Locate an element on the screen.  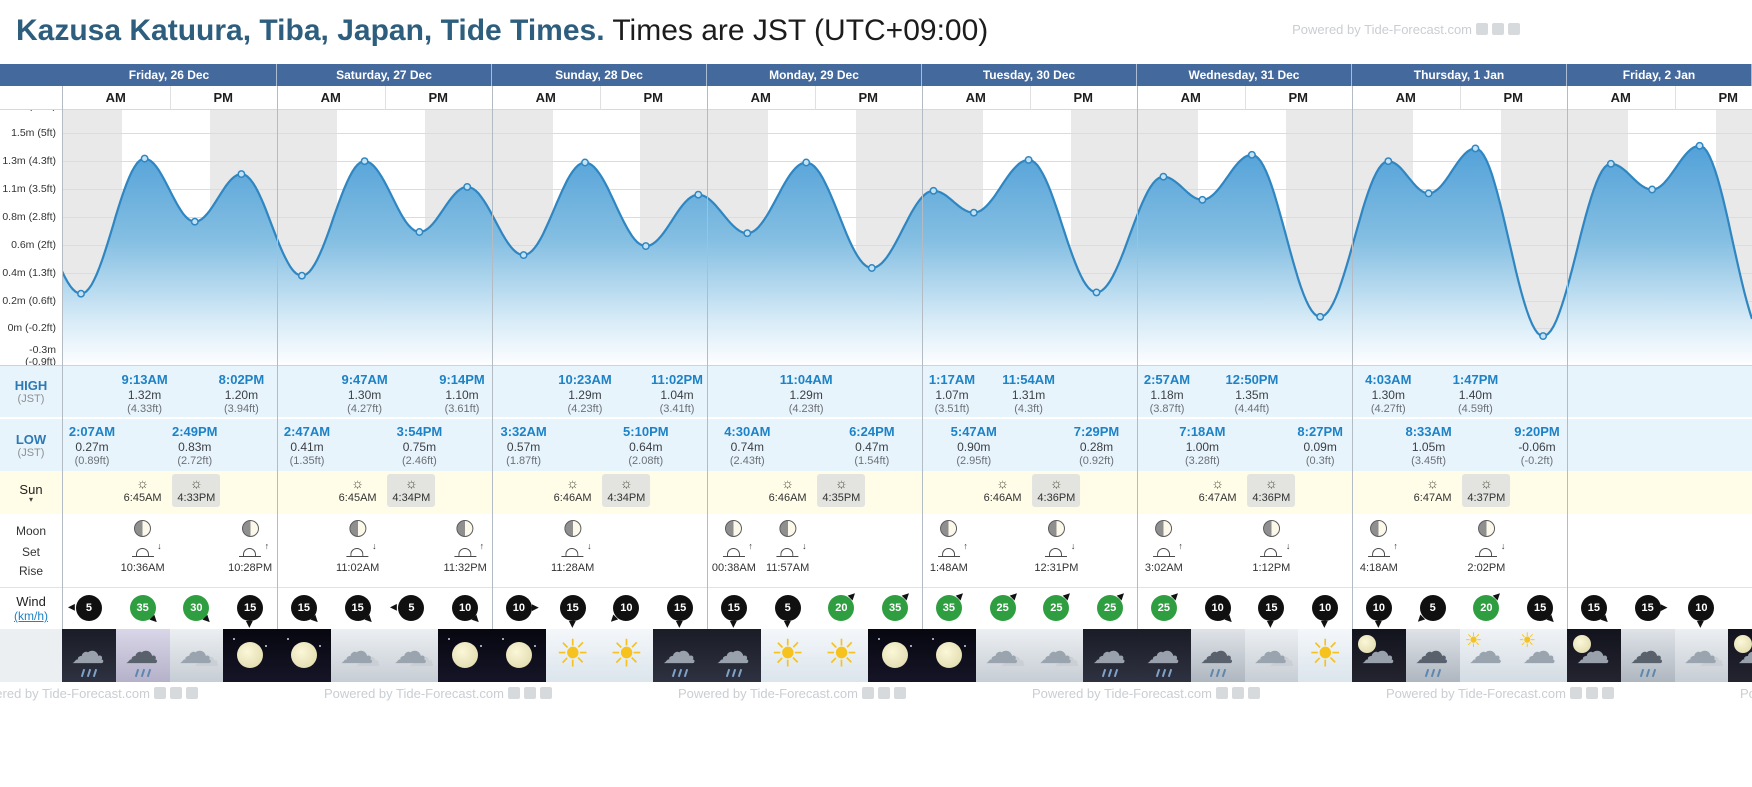
moon-rise-entry: ↑ 00:38AM is located at coordinates (734, 547).